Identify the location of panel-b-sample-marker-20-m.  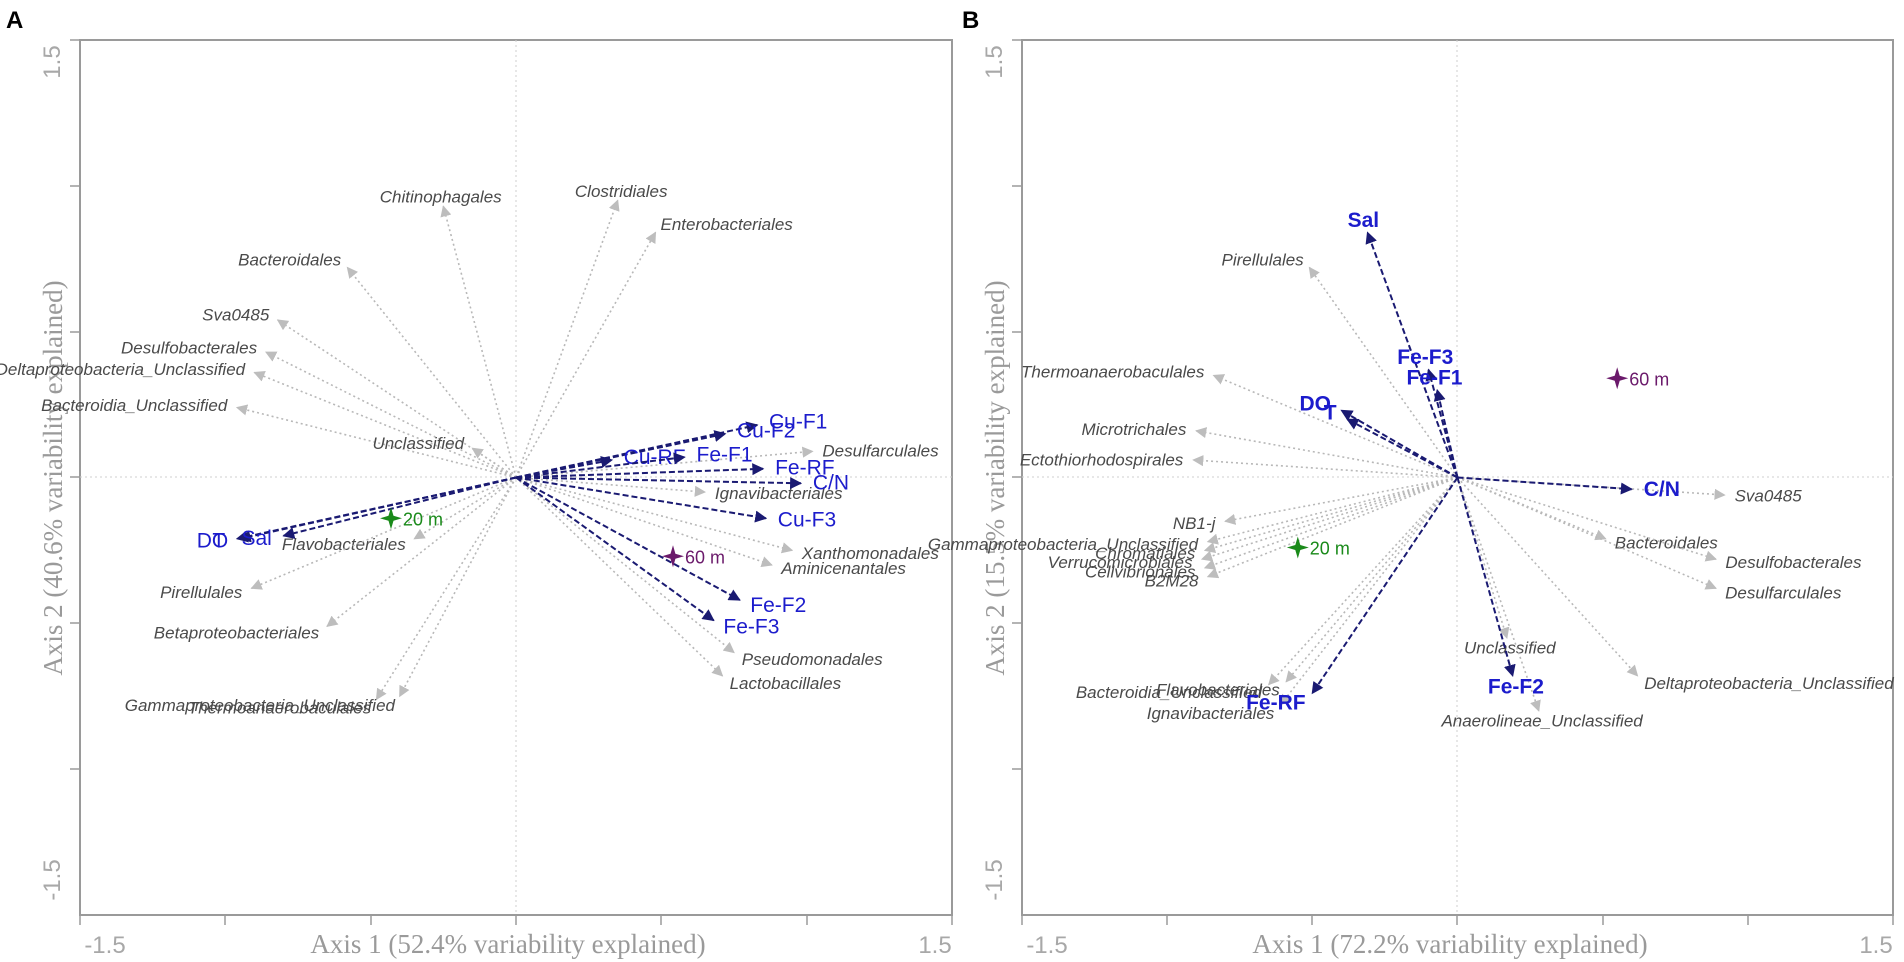
(1297, 547).